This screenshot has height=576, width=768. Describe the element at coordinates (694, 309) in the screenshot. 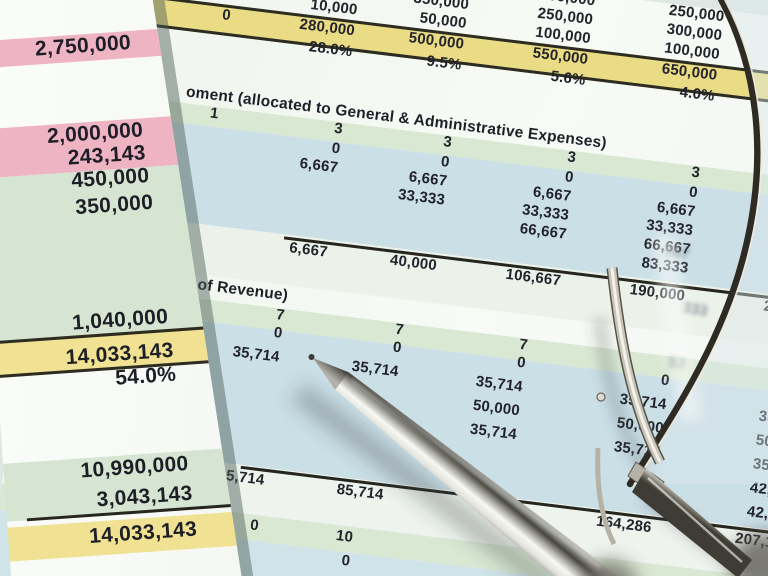

I see `lens-refracted-text: 333` at that location.